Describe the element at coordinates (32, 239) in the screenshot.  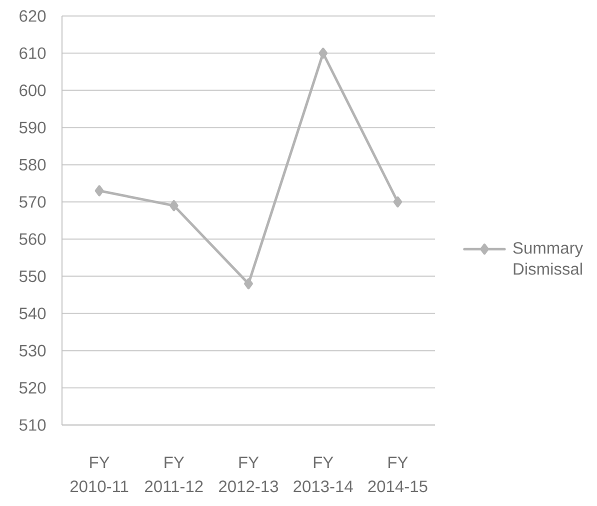
I see `y-tick-label: 560` at that location.